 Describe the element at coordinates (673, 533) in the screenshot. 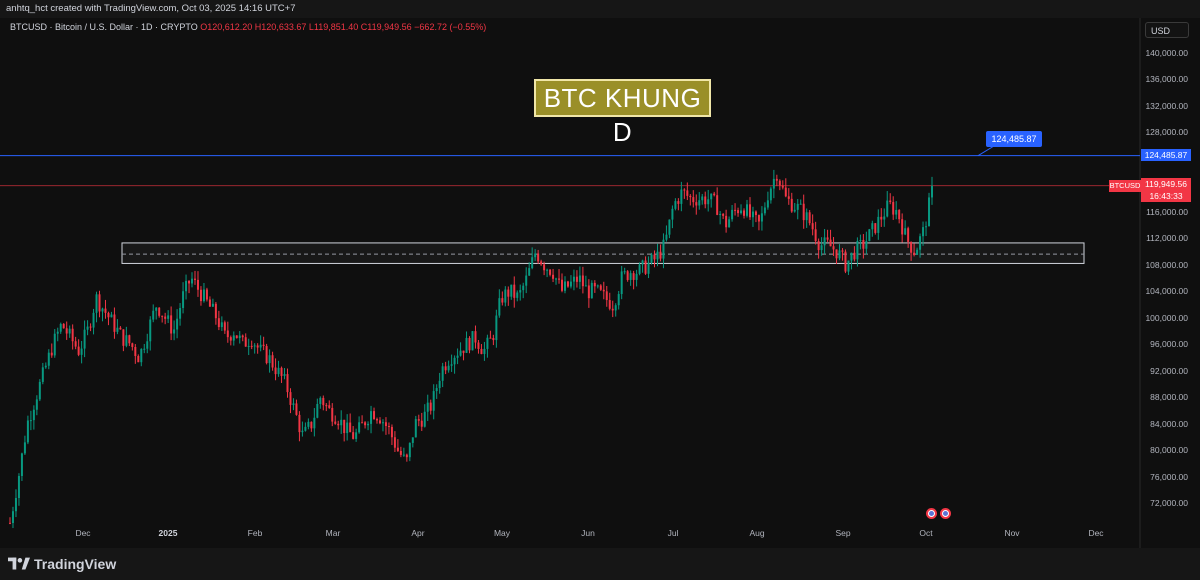

I see `time-axis-label: Jul` at that location.